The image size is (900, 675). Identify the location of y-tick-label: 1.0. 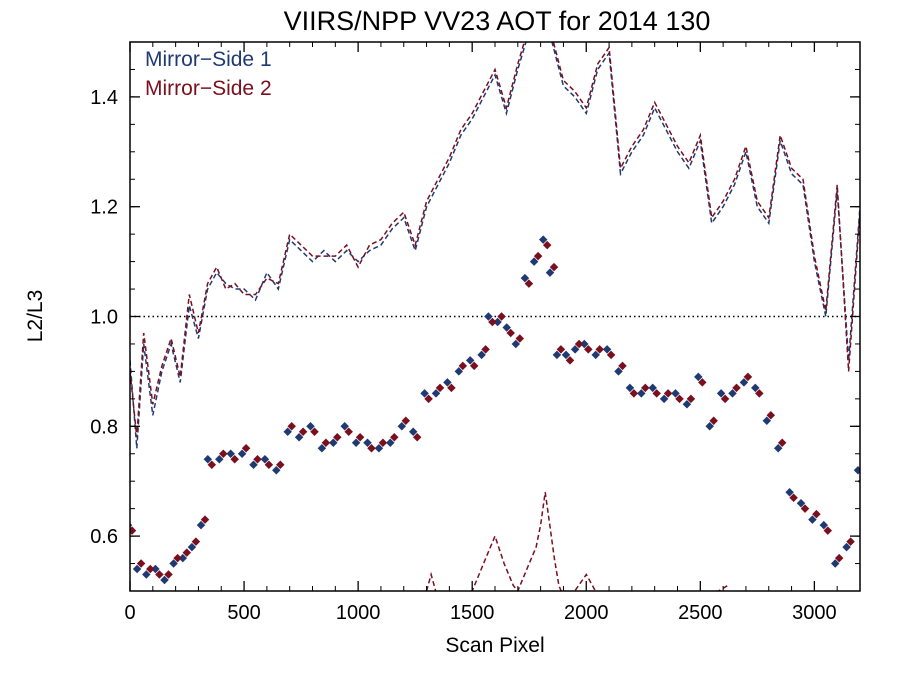
(104, 318).